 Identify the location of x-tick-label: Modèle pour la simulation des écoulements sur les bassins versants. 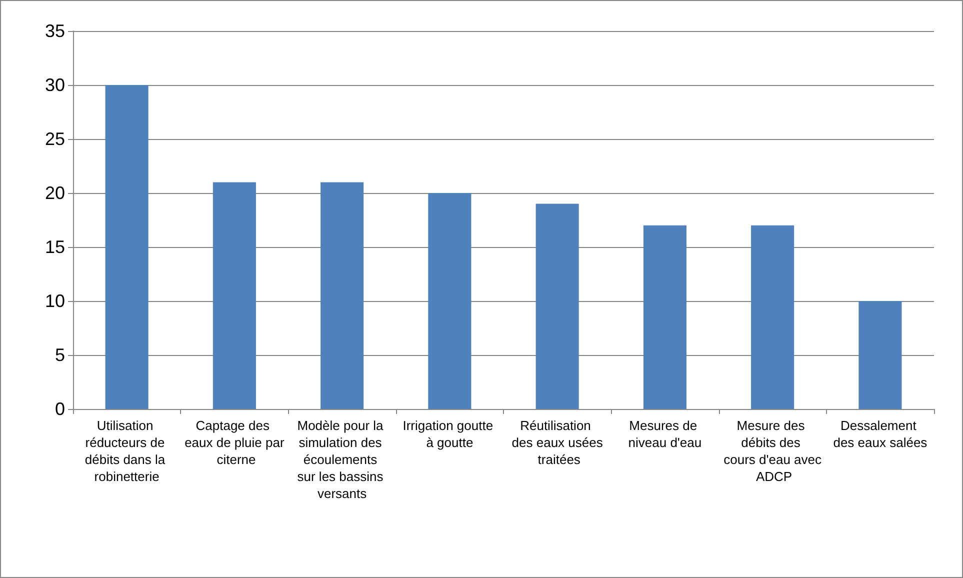
(342, 459).